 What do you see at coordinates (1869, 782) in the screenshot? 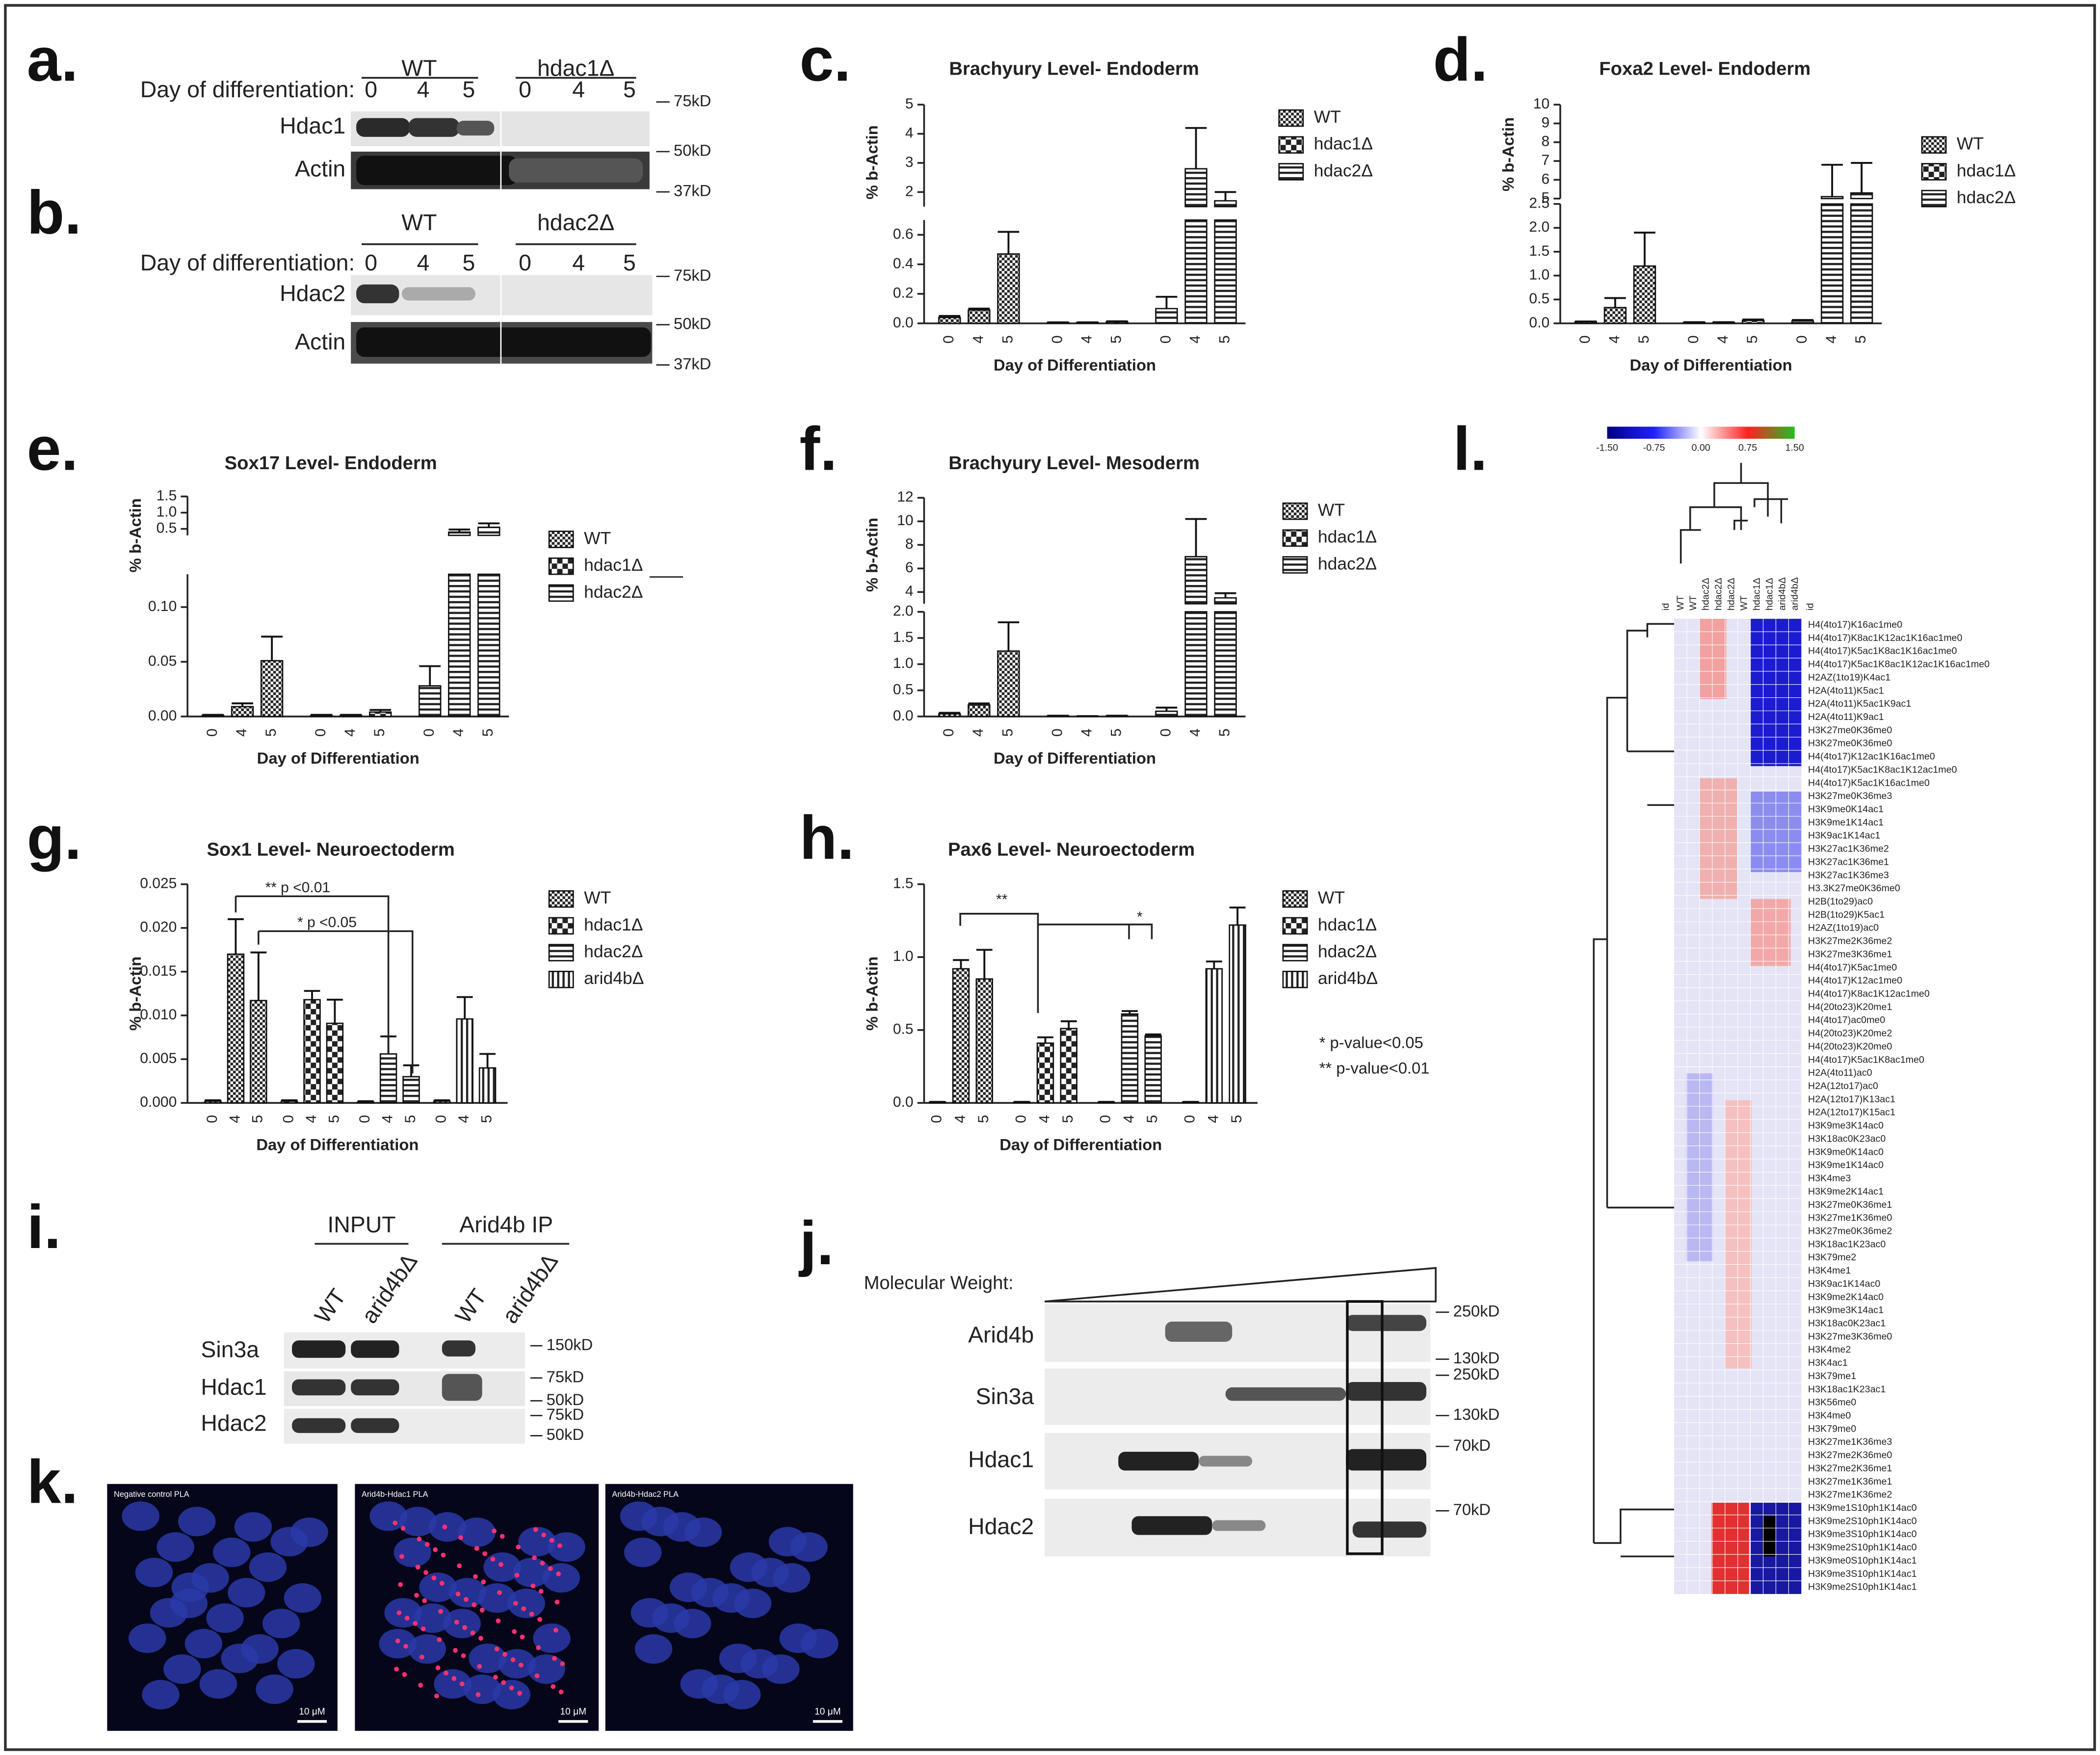
I see `row-label: H4(4to17)K5ac1K16ac1me0` at bounding box center [1869, 782].